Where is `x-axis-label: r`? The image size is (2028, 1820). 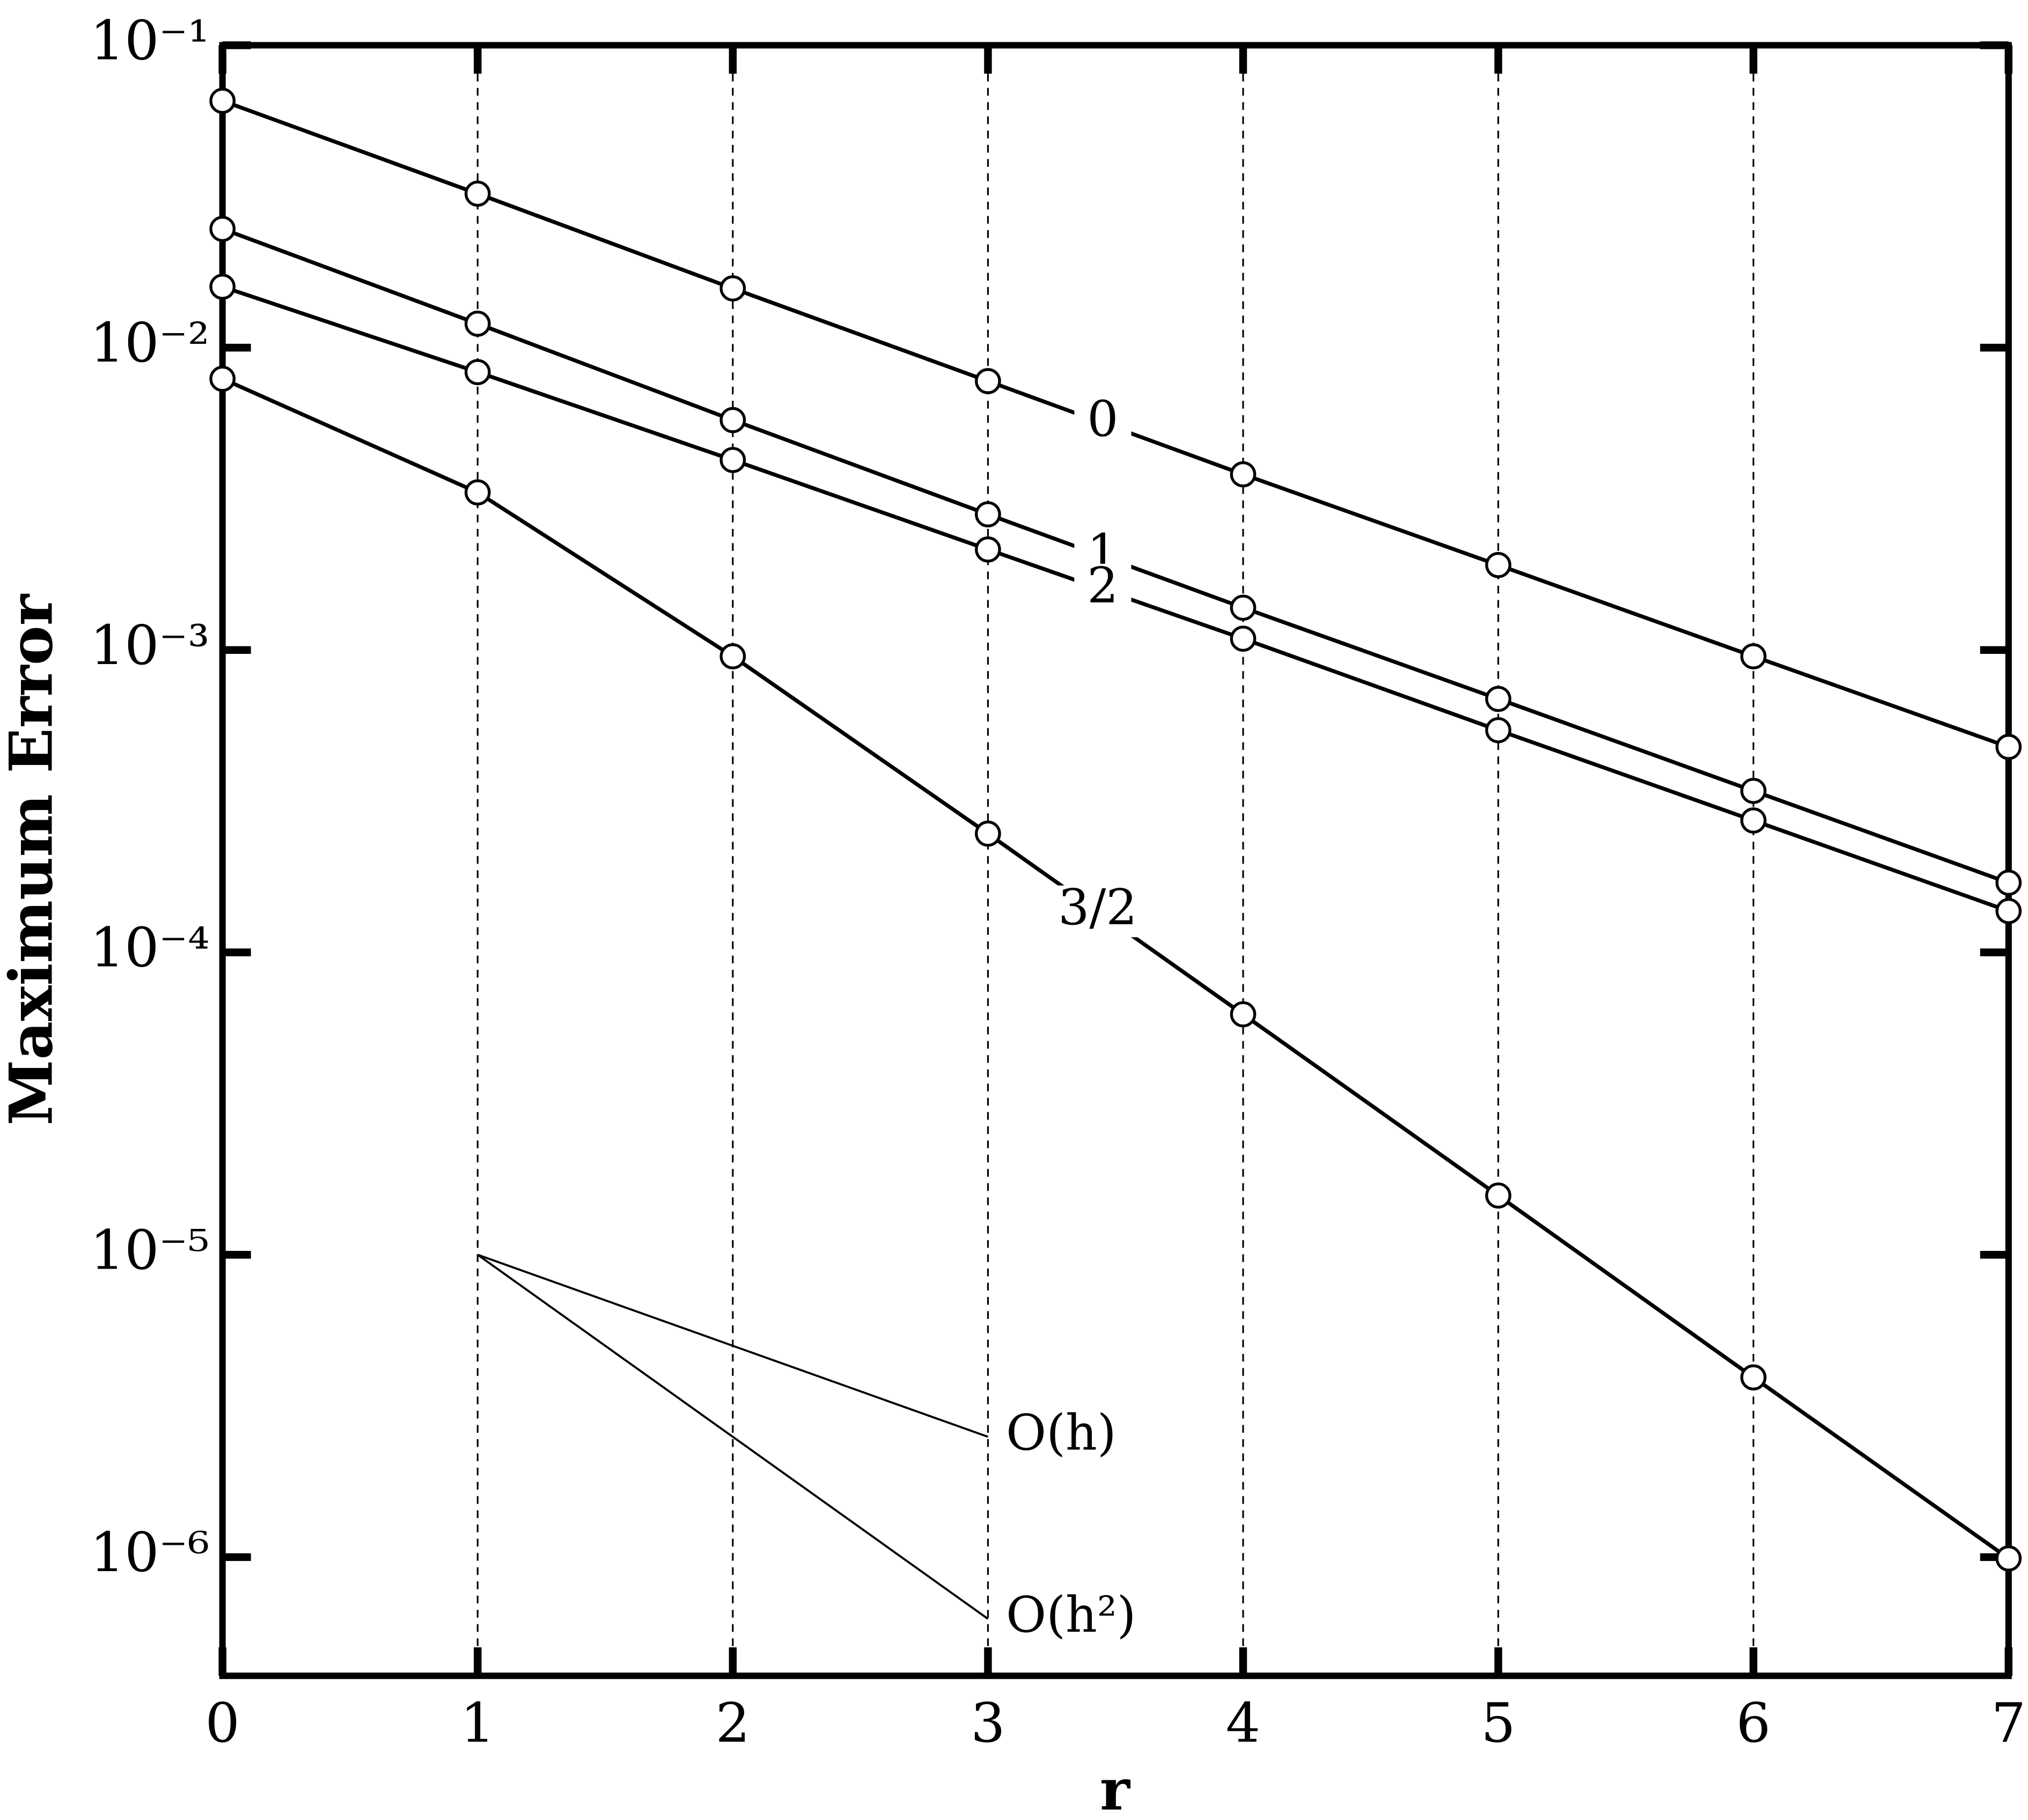
x-axis-label: r is located at coordinates (1115, 1788).